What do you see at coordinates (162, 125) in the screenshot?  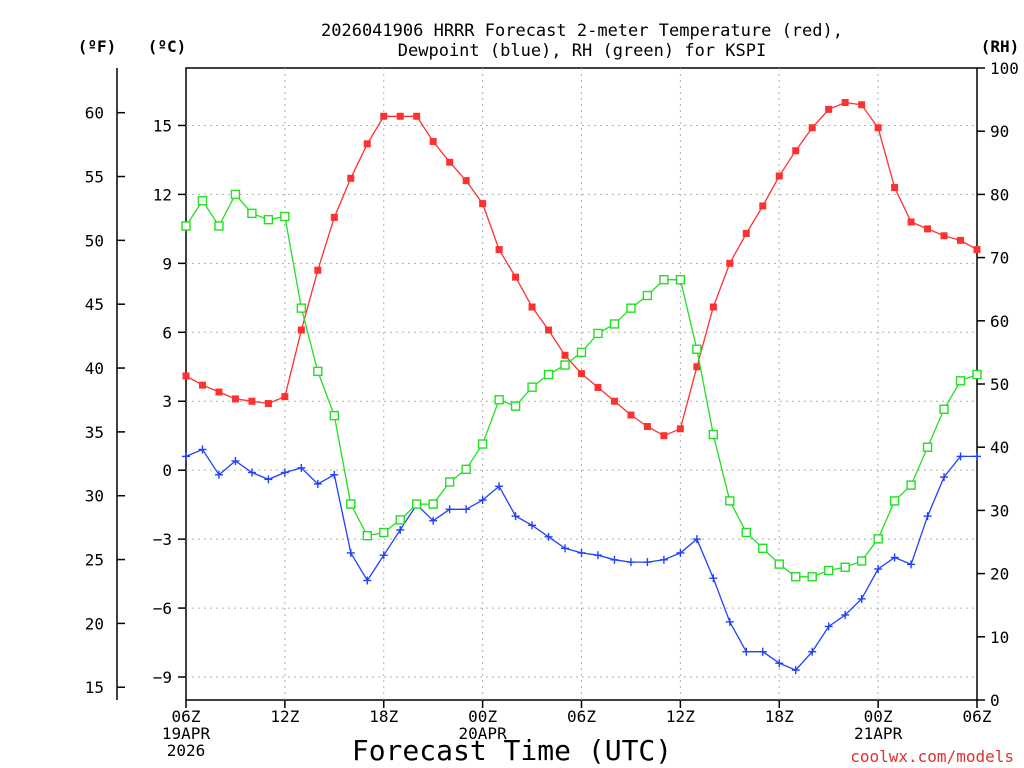 I see `celsius-tick-label: 15` at bounding box center [162, 125].